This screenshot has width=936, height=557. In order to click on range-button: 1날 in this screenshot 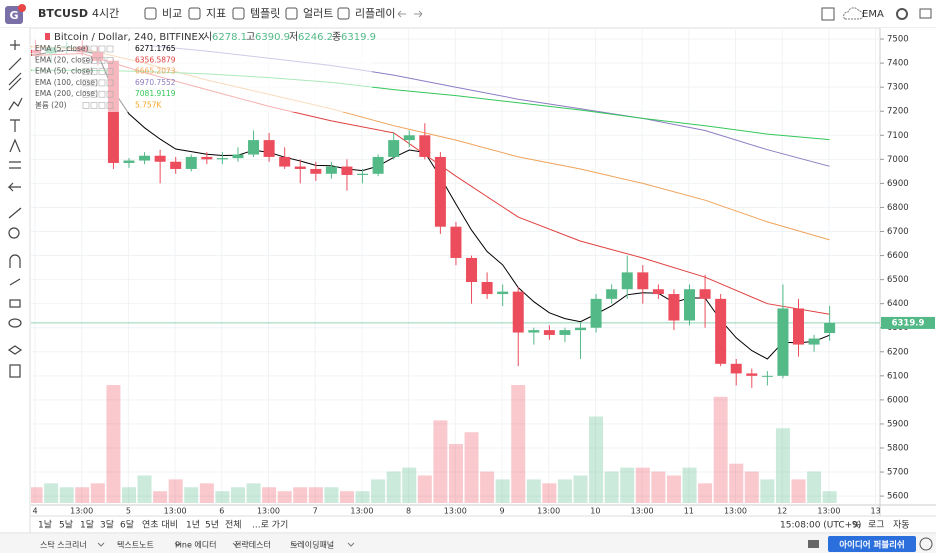, I will do `click(45, 525)`.